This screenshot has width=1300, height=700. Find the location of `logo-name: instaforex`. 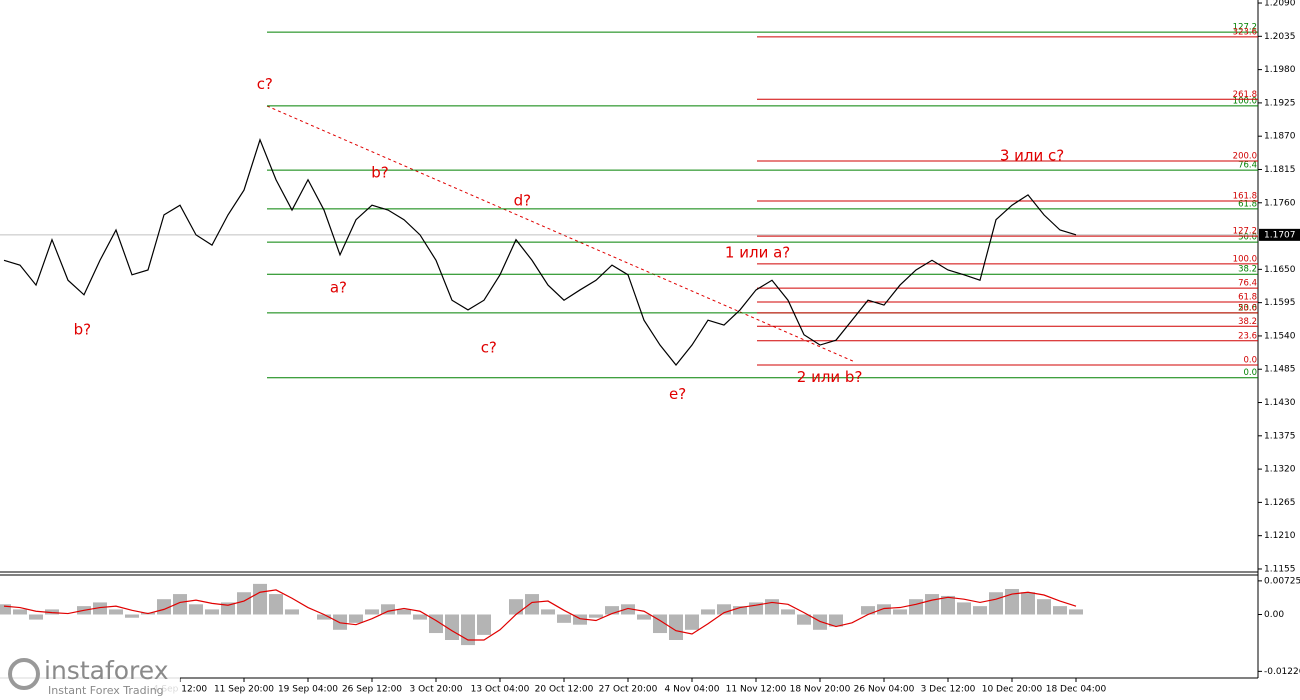

logo-name: instaforex is located at coordinates (106, 670).